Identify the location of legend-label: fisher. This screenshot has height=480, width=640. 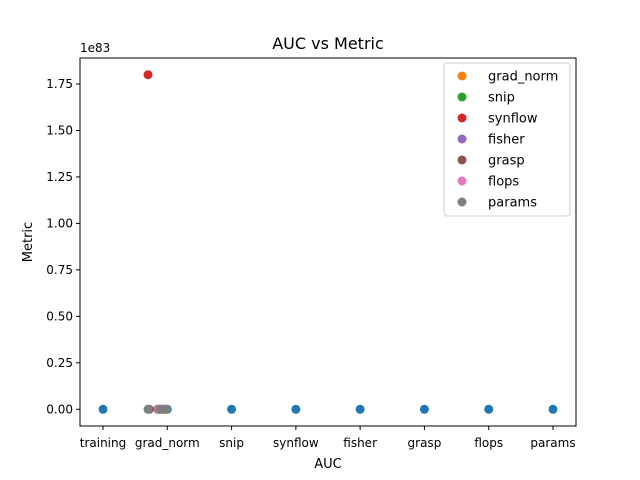
(506, 140).